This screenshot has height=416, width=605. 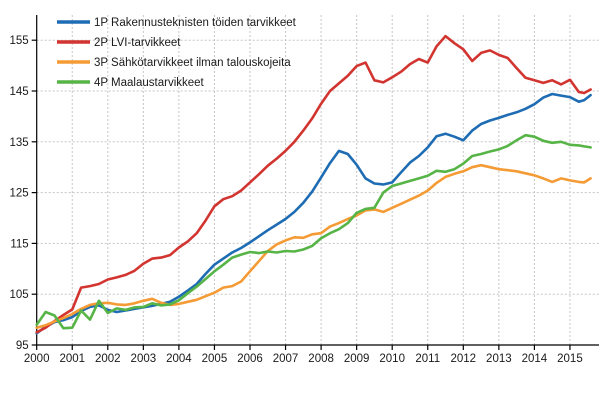 I want to click on x-axis-tick-label: 2007, so click(x=286, y=359).